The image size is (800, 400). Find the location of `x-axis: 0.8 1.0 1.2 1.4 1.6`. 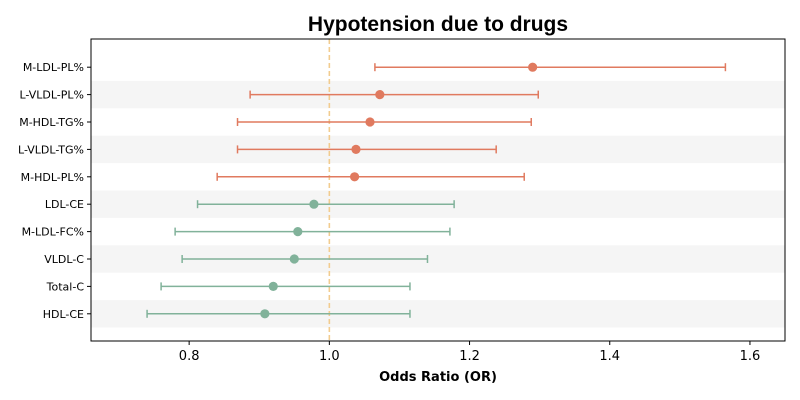

x-axis: 0.8 1.0 1.2 1.4 1.6 is located at coordinates (469, 352).